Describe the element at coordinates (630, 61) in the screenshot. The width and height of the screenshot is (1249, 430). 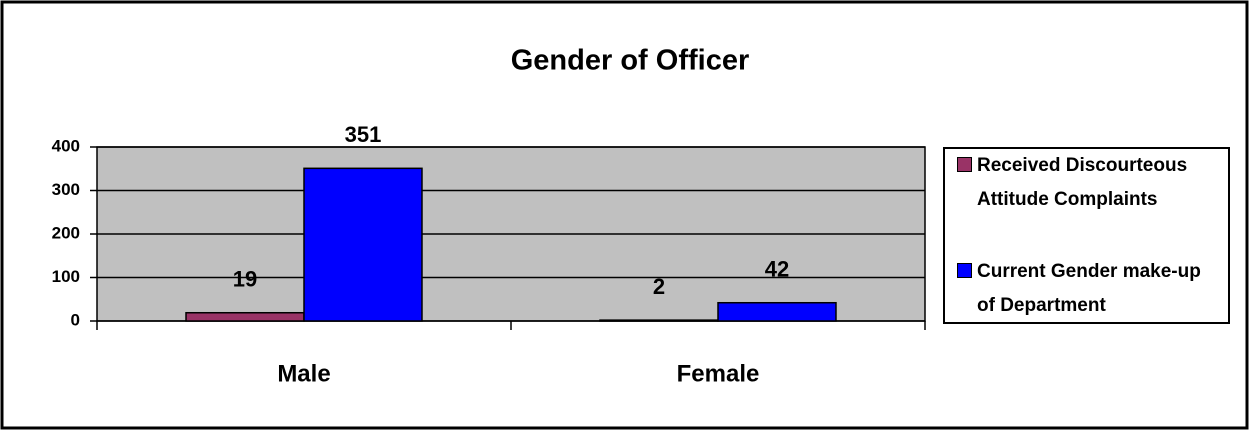
I see `chart-title: Gender of Officer` at that location.